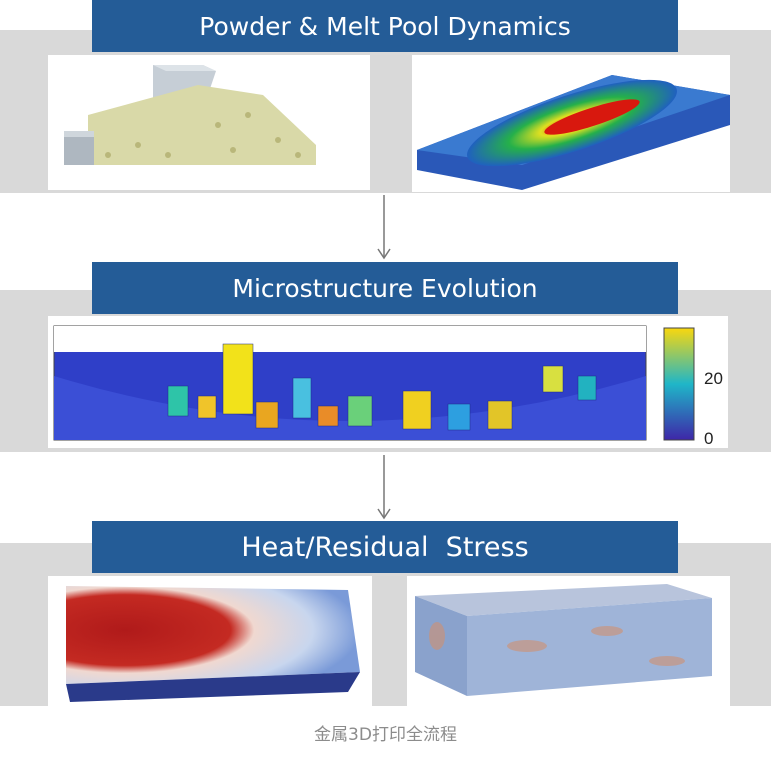  What do you see at coordinates (385, 26) in the screenshot?
I see `section-title: Powder & Melt Pool Dynamics` at bounding box center [385, 26].